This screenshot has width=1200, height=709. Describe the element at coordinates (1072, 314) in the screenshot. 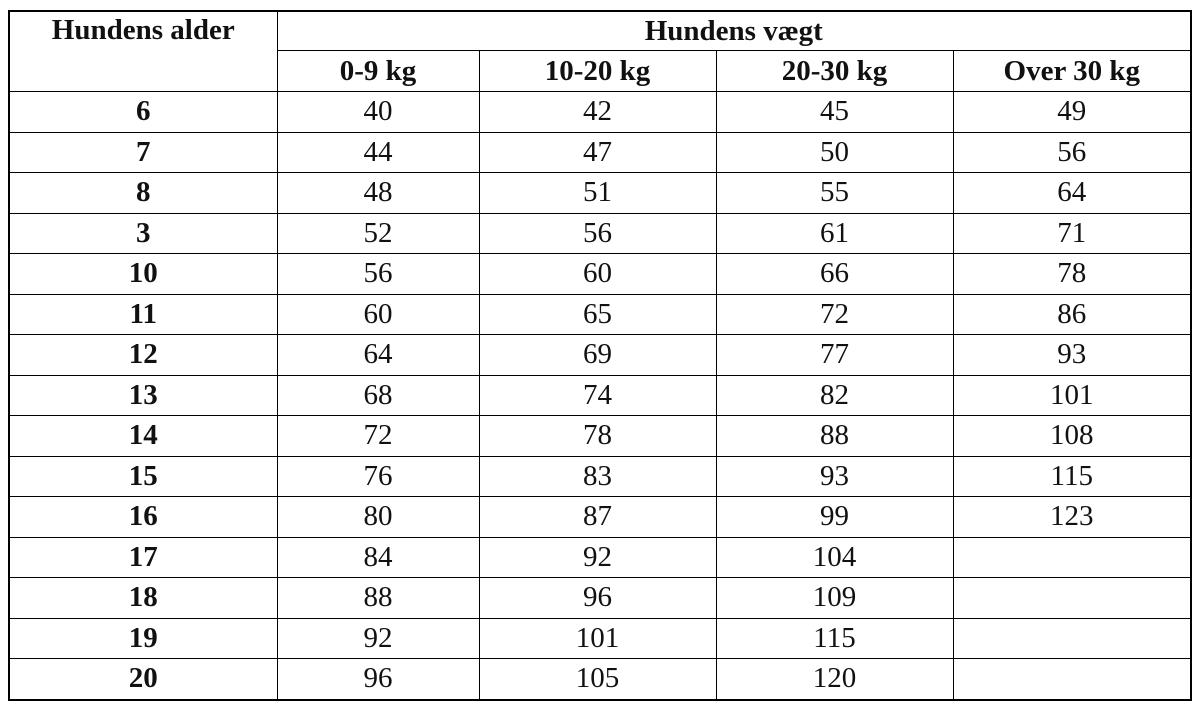

I see `value-cell: 86` at that location.